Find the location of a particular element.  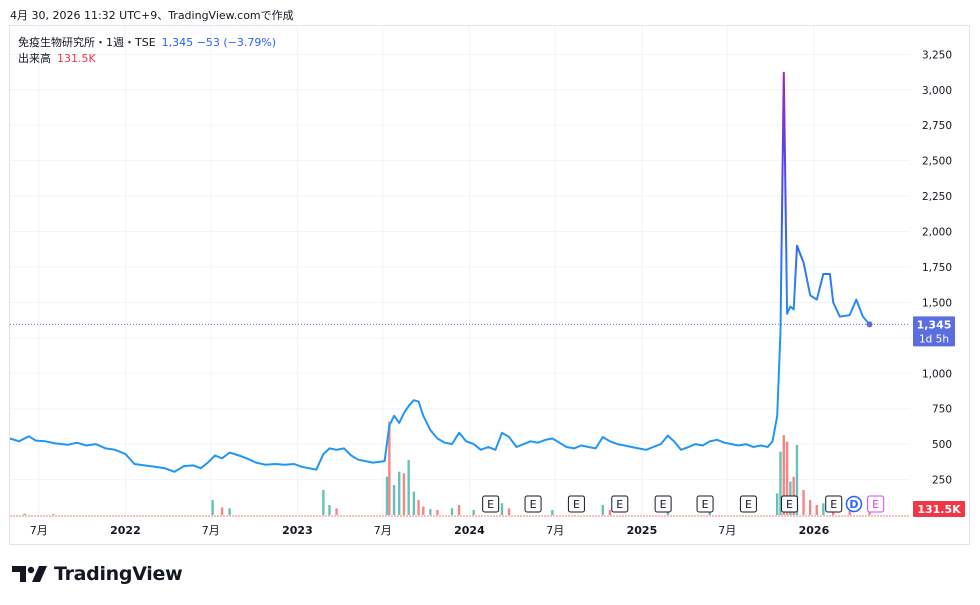

price-line-spike is located at coordinates (825, 201).